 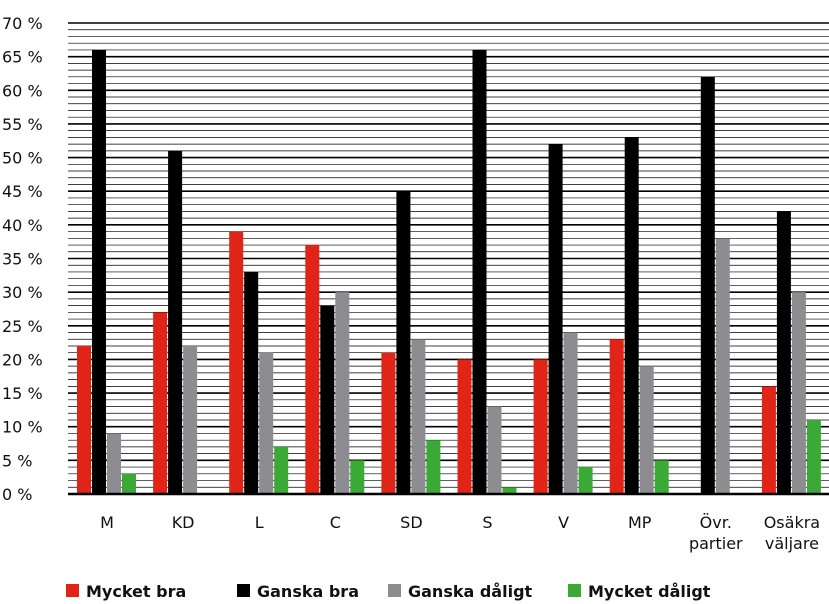 What do you see at coordinates (716, 522) in the screenshot?
I see `x-tick-label: Övr.` at bounding box center [716, 522].